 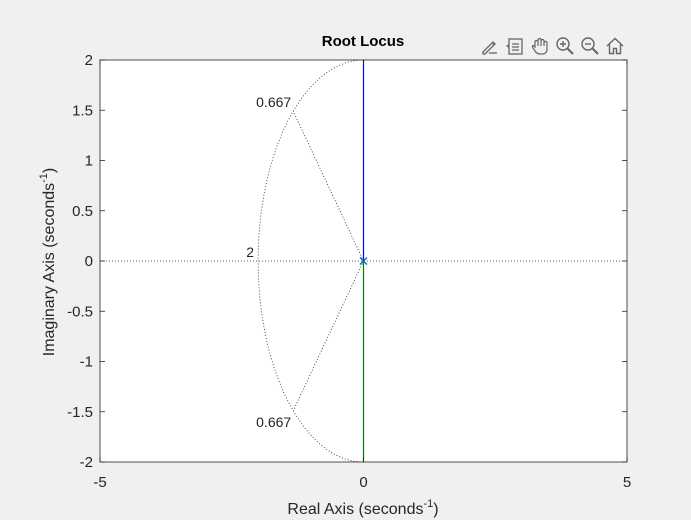 What do you see at coordinates (89, 161) in the screenshot?
I see `y-tick-label: 1` at bounding box center [89, 161].